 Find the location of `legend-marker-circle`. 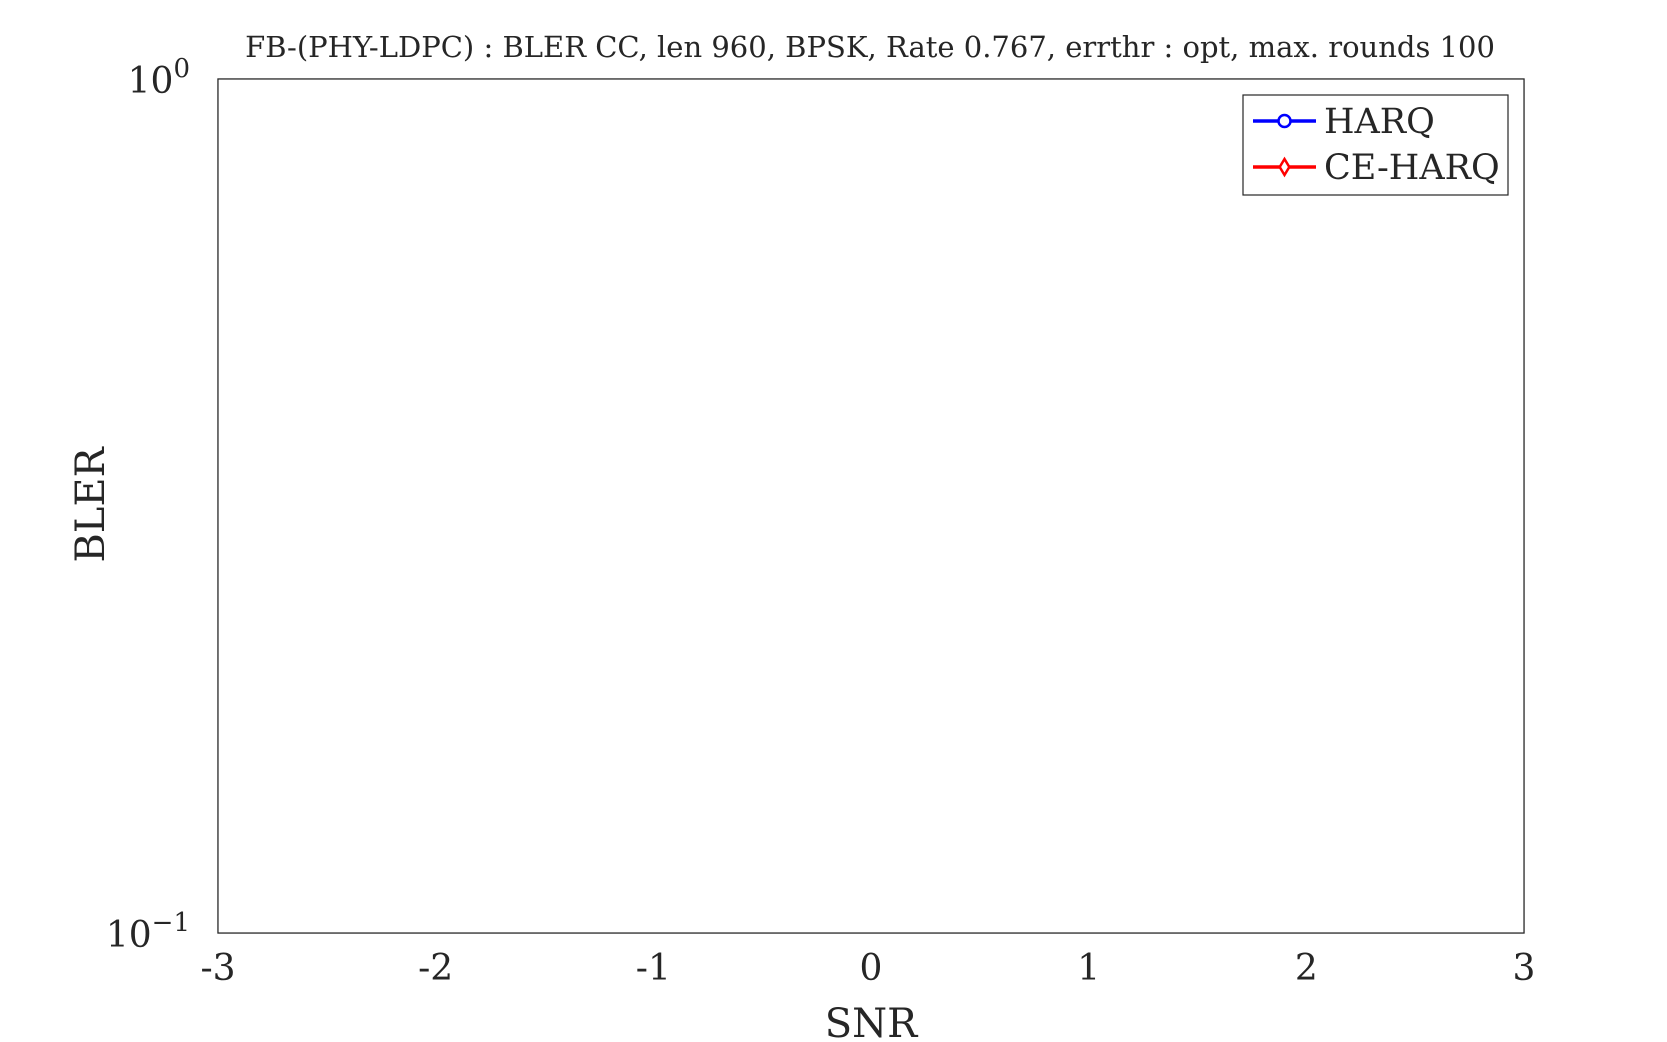

legend-marker-circle is located at coordinates (1284, 121).